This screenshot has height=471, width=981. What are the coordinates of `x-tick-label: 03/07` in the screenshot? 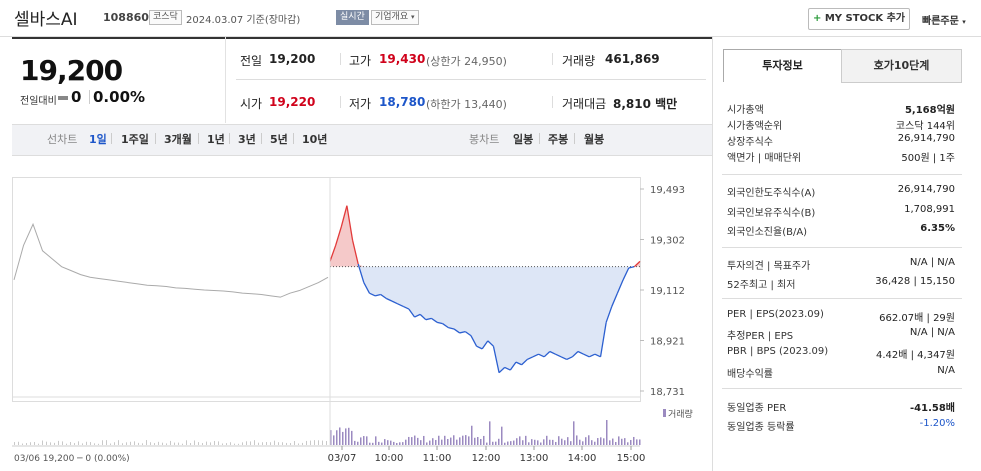 It's located at (342, 458).